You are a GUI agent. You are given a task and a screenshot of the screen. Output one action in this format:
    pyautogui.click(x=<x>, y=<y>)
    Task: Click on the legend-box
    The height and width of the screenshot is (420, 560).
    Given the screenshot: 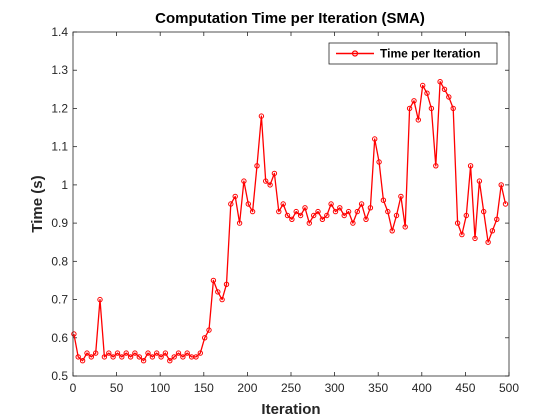 What is the action you would take?
    pyautogui.click(x=413, y=53)
    